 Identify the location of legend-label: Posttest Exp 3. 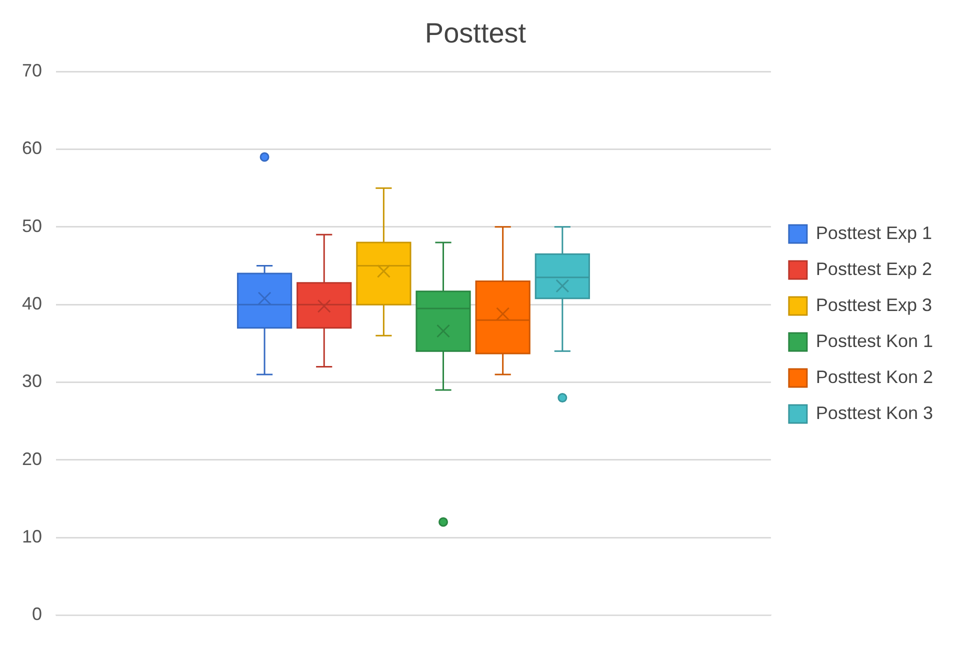
(874, 304).